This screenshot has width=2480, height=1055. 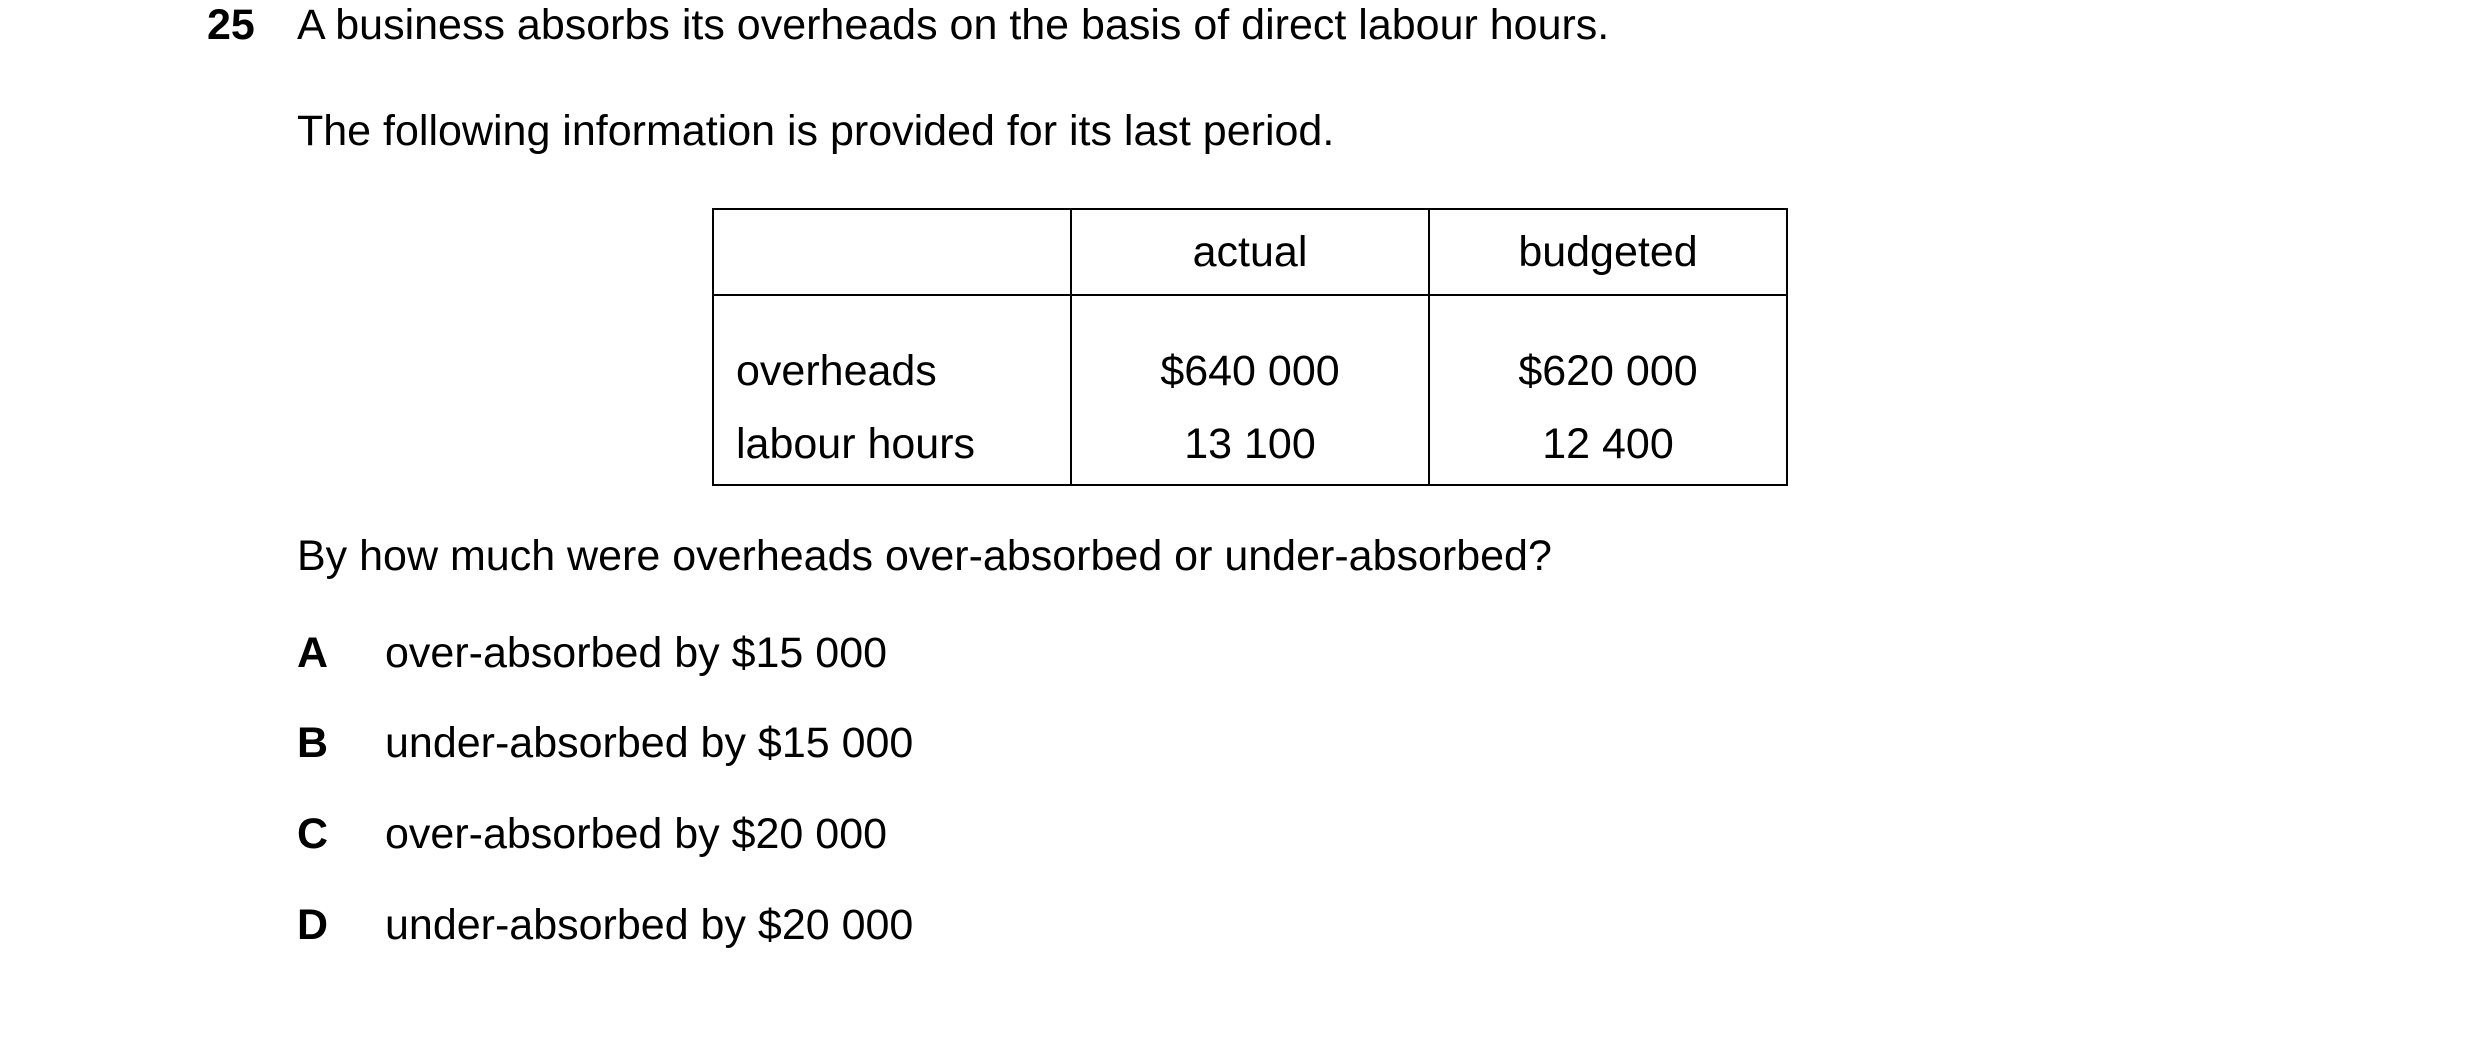 I want to click on table-header-row: actual budgeted, so click(x=1250, y=252).